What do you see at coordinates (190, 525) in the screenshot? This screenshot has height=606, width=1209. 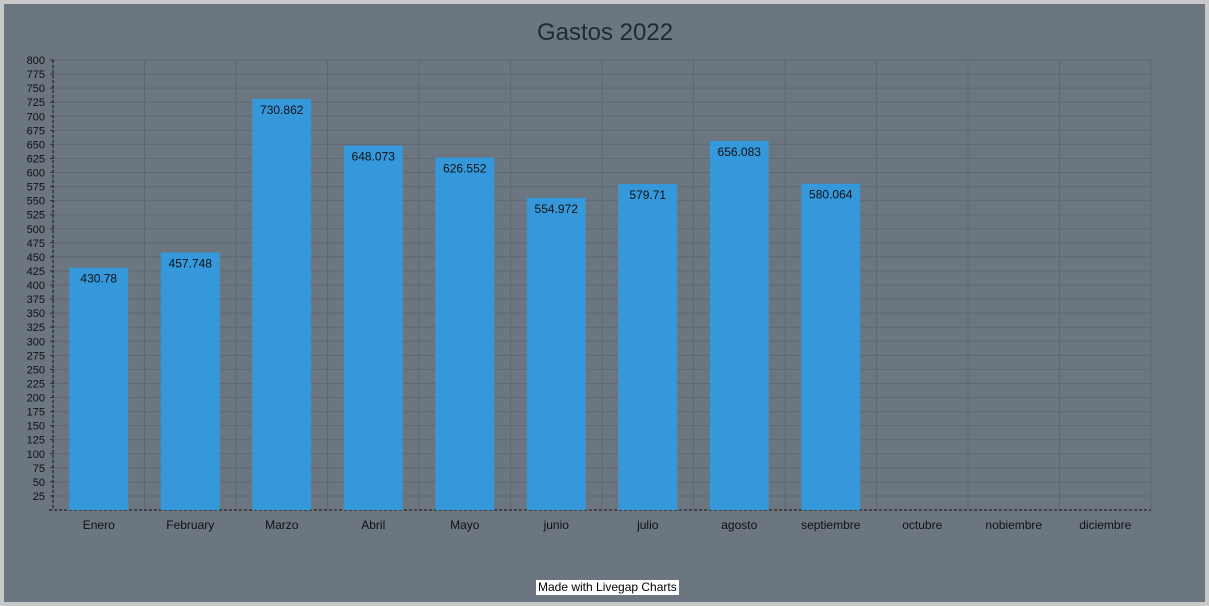 I see `x-tick-label: February` at bounding box center [190, 525].